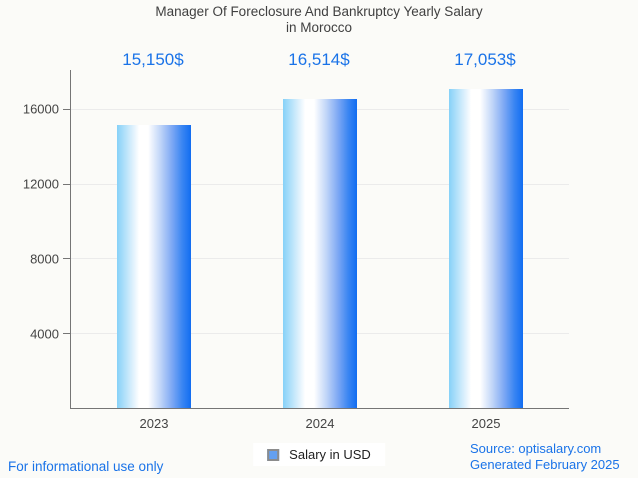 The image size is (638, 478). What do you see at coordinates (154, 266) in the screenshot?
I see `bar-2023` at bounding box center [154, 266].